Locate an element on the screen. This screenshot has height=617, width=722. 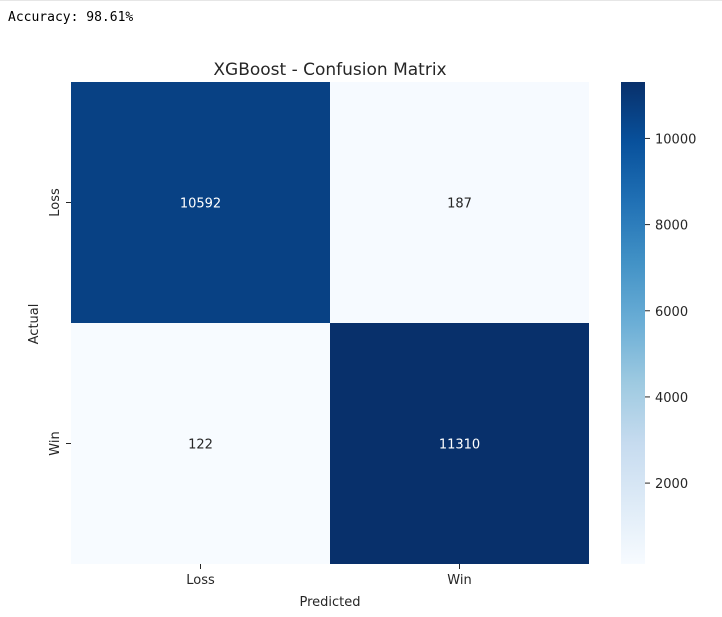
accuracy-output-text: Accuracy: 98.61% is located at coordinates (71, 17).